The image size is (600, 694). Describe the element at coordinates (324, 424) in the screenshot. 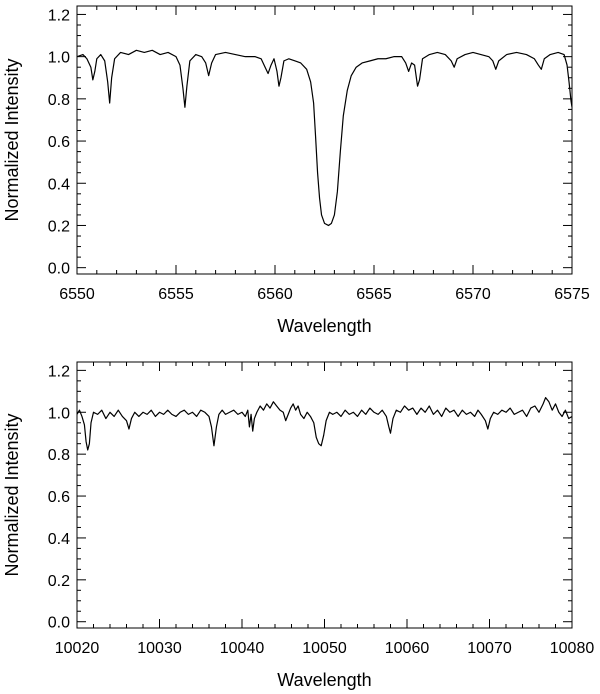

I see `spectrum-line` at that location.